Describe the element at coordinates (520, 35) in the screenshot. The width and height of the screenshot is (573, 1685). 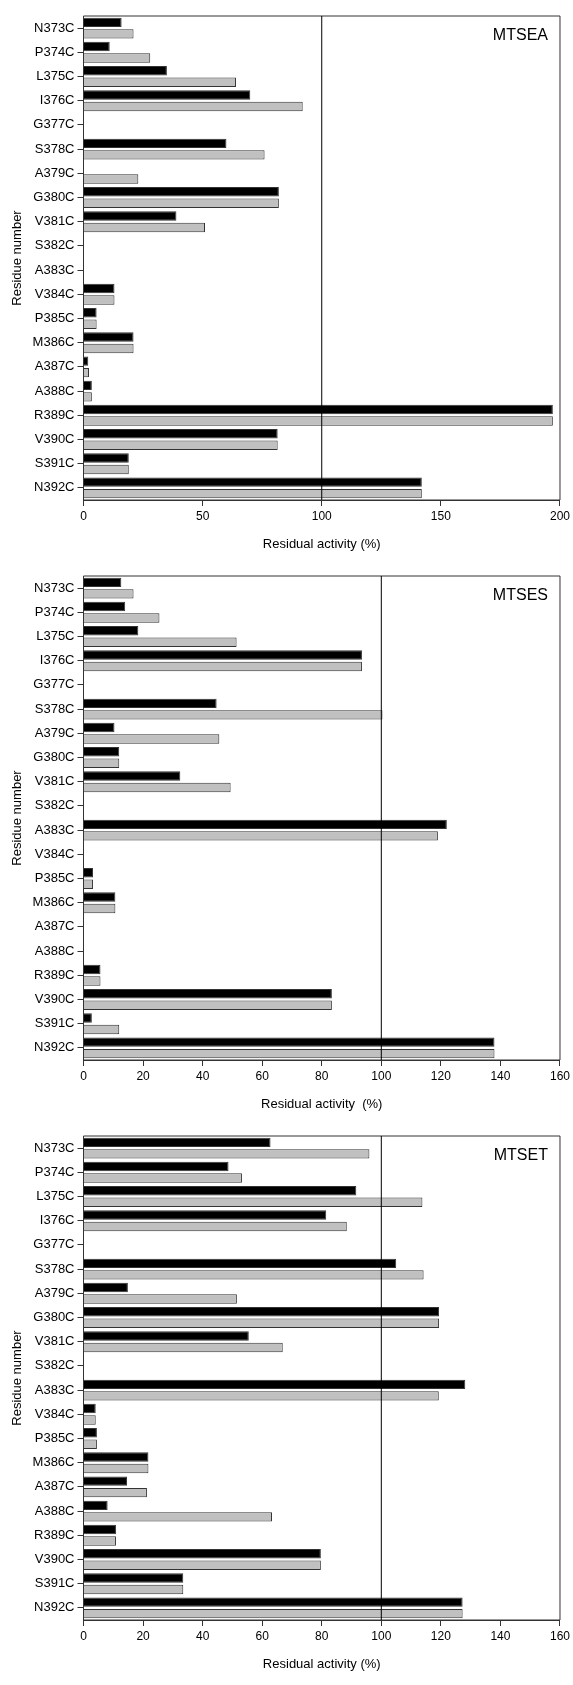
I see `annotation: MTSEA` at that location.